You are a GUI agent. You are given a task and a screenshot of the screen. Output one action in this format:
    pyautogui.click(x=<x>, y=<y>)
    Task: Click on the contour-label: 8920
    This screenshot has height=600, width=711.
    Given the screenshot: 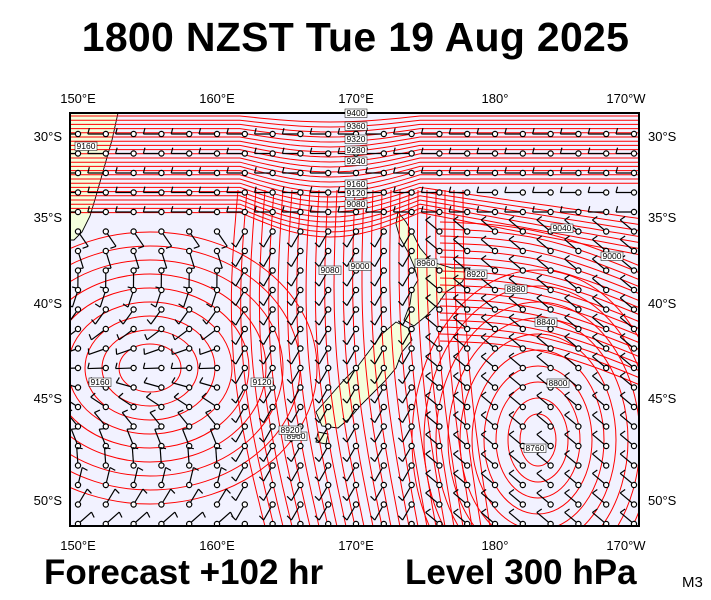 What is the action you would take?
    pyautogui.click(x=290, y=430)
    